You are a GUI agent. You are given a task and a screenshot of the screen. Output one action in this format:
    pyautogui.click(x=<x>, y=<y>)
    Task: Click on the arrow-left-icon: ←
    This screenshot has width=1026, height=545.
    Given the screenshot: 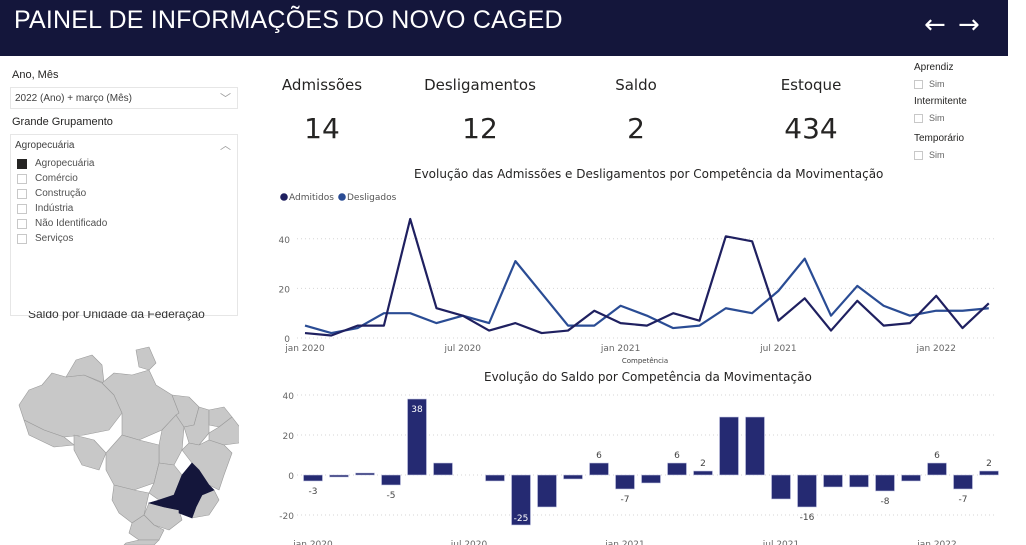 What is the action you would take?
    pyautogui.click(x=935, y=25)
    